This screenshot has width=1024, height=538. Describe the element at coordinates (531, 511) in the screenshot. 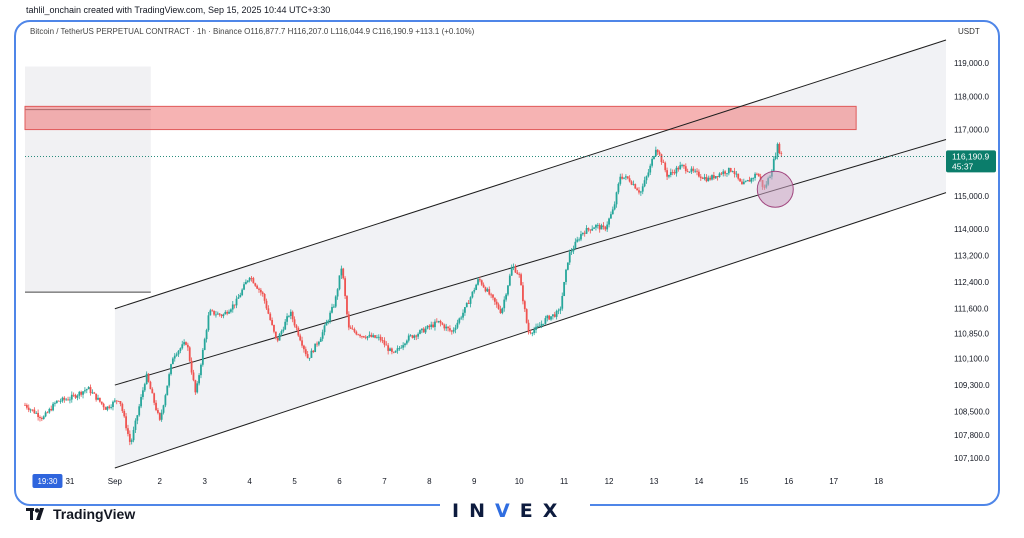

I see `brand-letter-4: E` at that location.